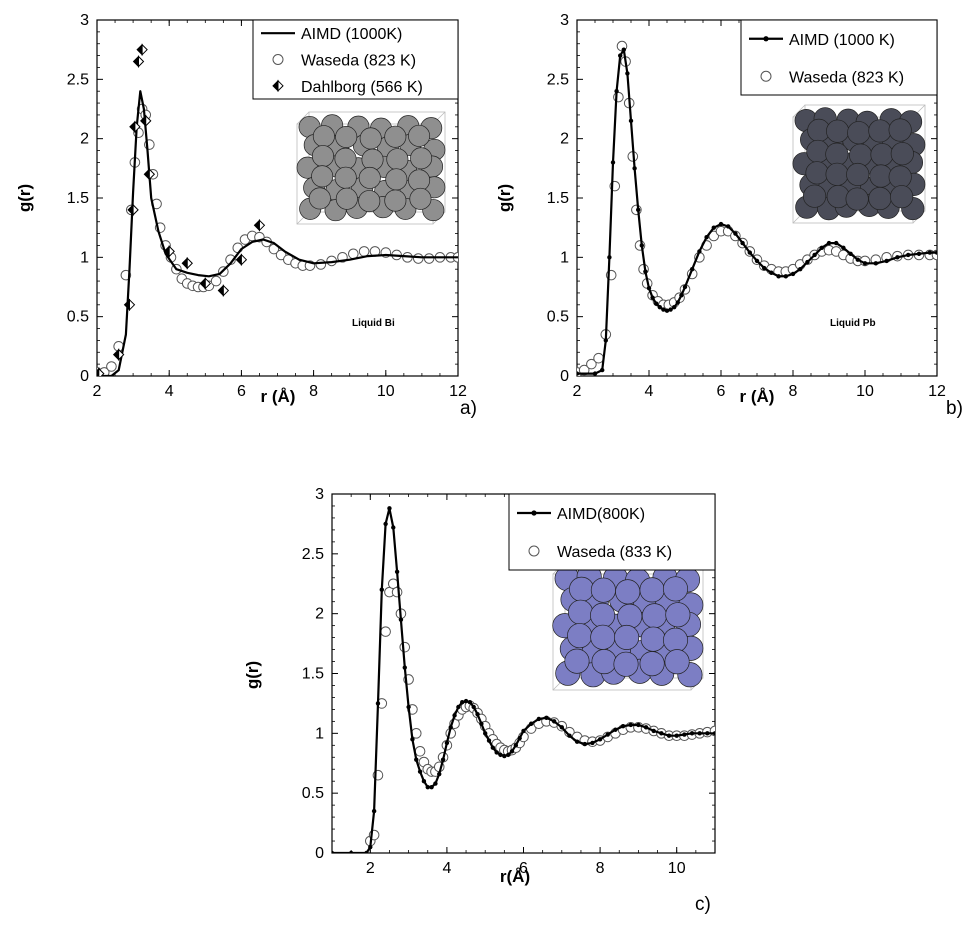 The image size is (971, 926). I want to click on legend-label-aimd-800k: AIMD(800K), so click(601, 514).